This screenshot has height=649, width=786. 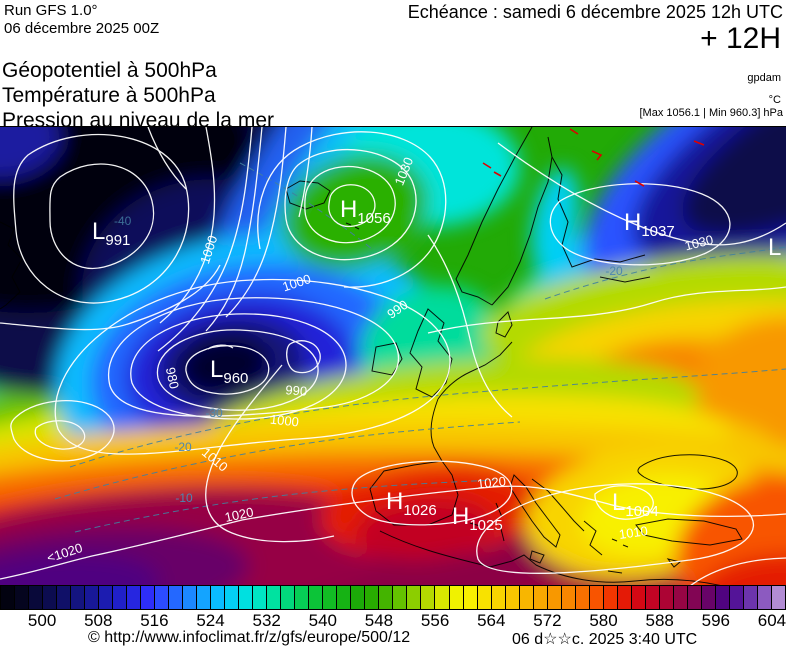 I want to click on colorbar-tick: 588, so click(x=659, y=620).